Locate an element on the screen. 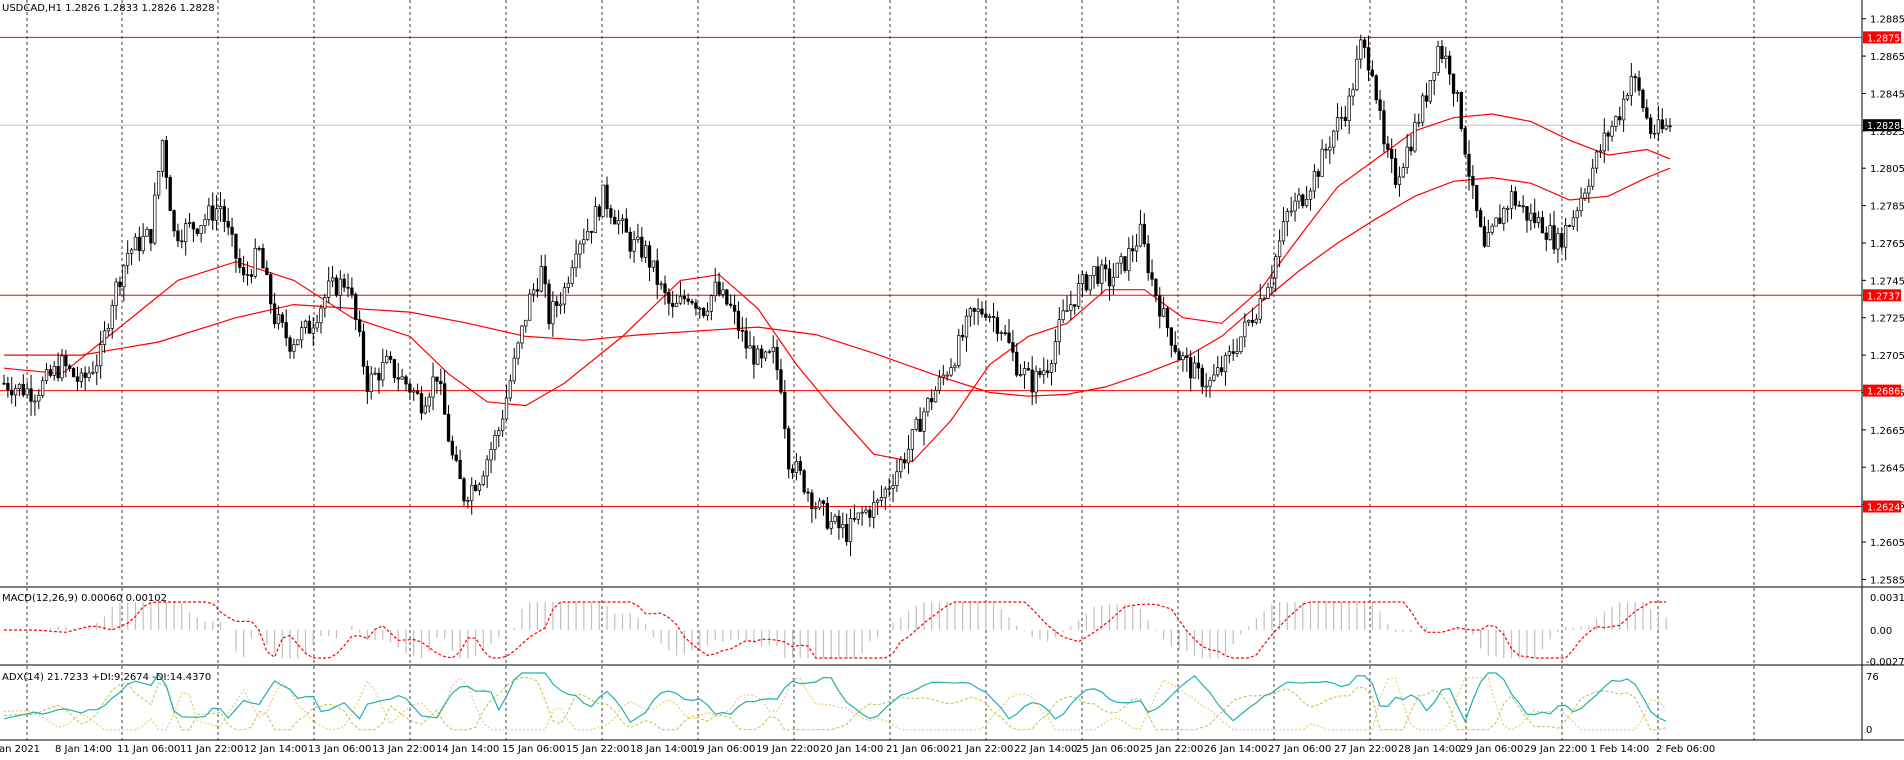 The image size is (1904, 760). adx-label: ADX(14) 21.7233 +DI:9.2674 -DI:14.4370 is located at coordinates (106, 677).